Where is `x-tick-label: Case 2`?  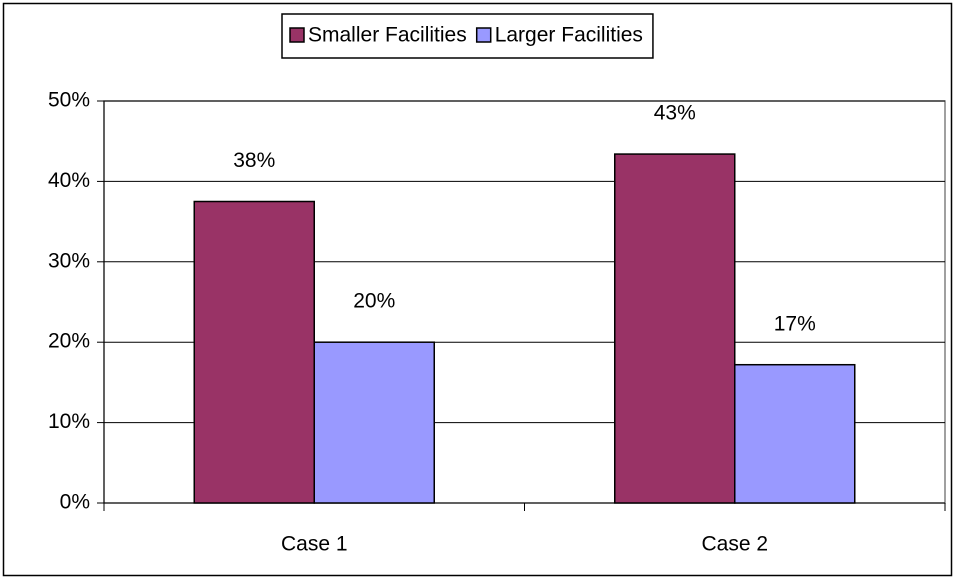
x-tick-label: Case 2 is located at coordinates (734, 544).